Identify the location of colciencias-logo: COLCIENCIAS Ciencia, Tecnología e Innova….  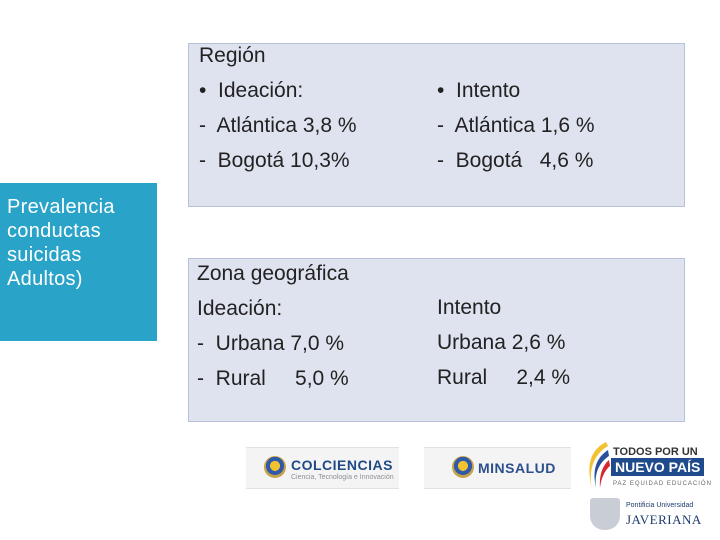
(322, 468).